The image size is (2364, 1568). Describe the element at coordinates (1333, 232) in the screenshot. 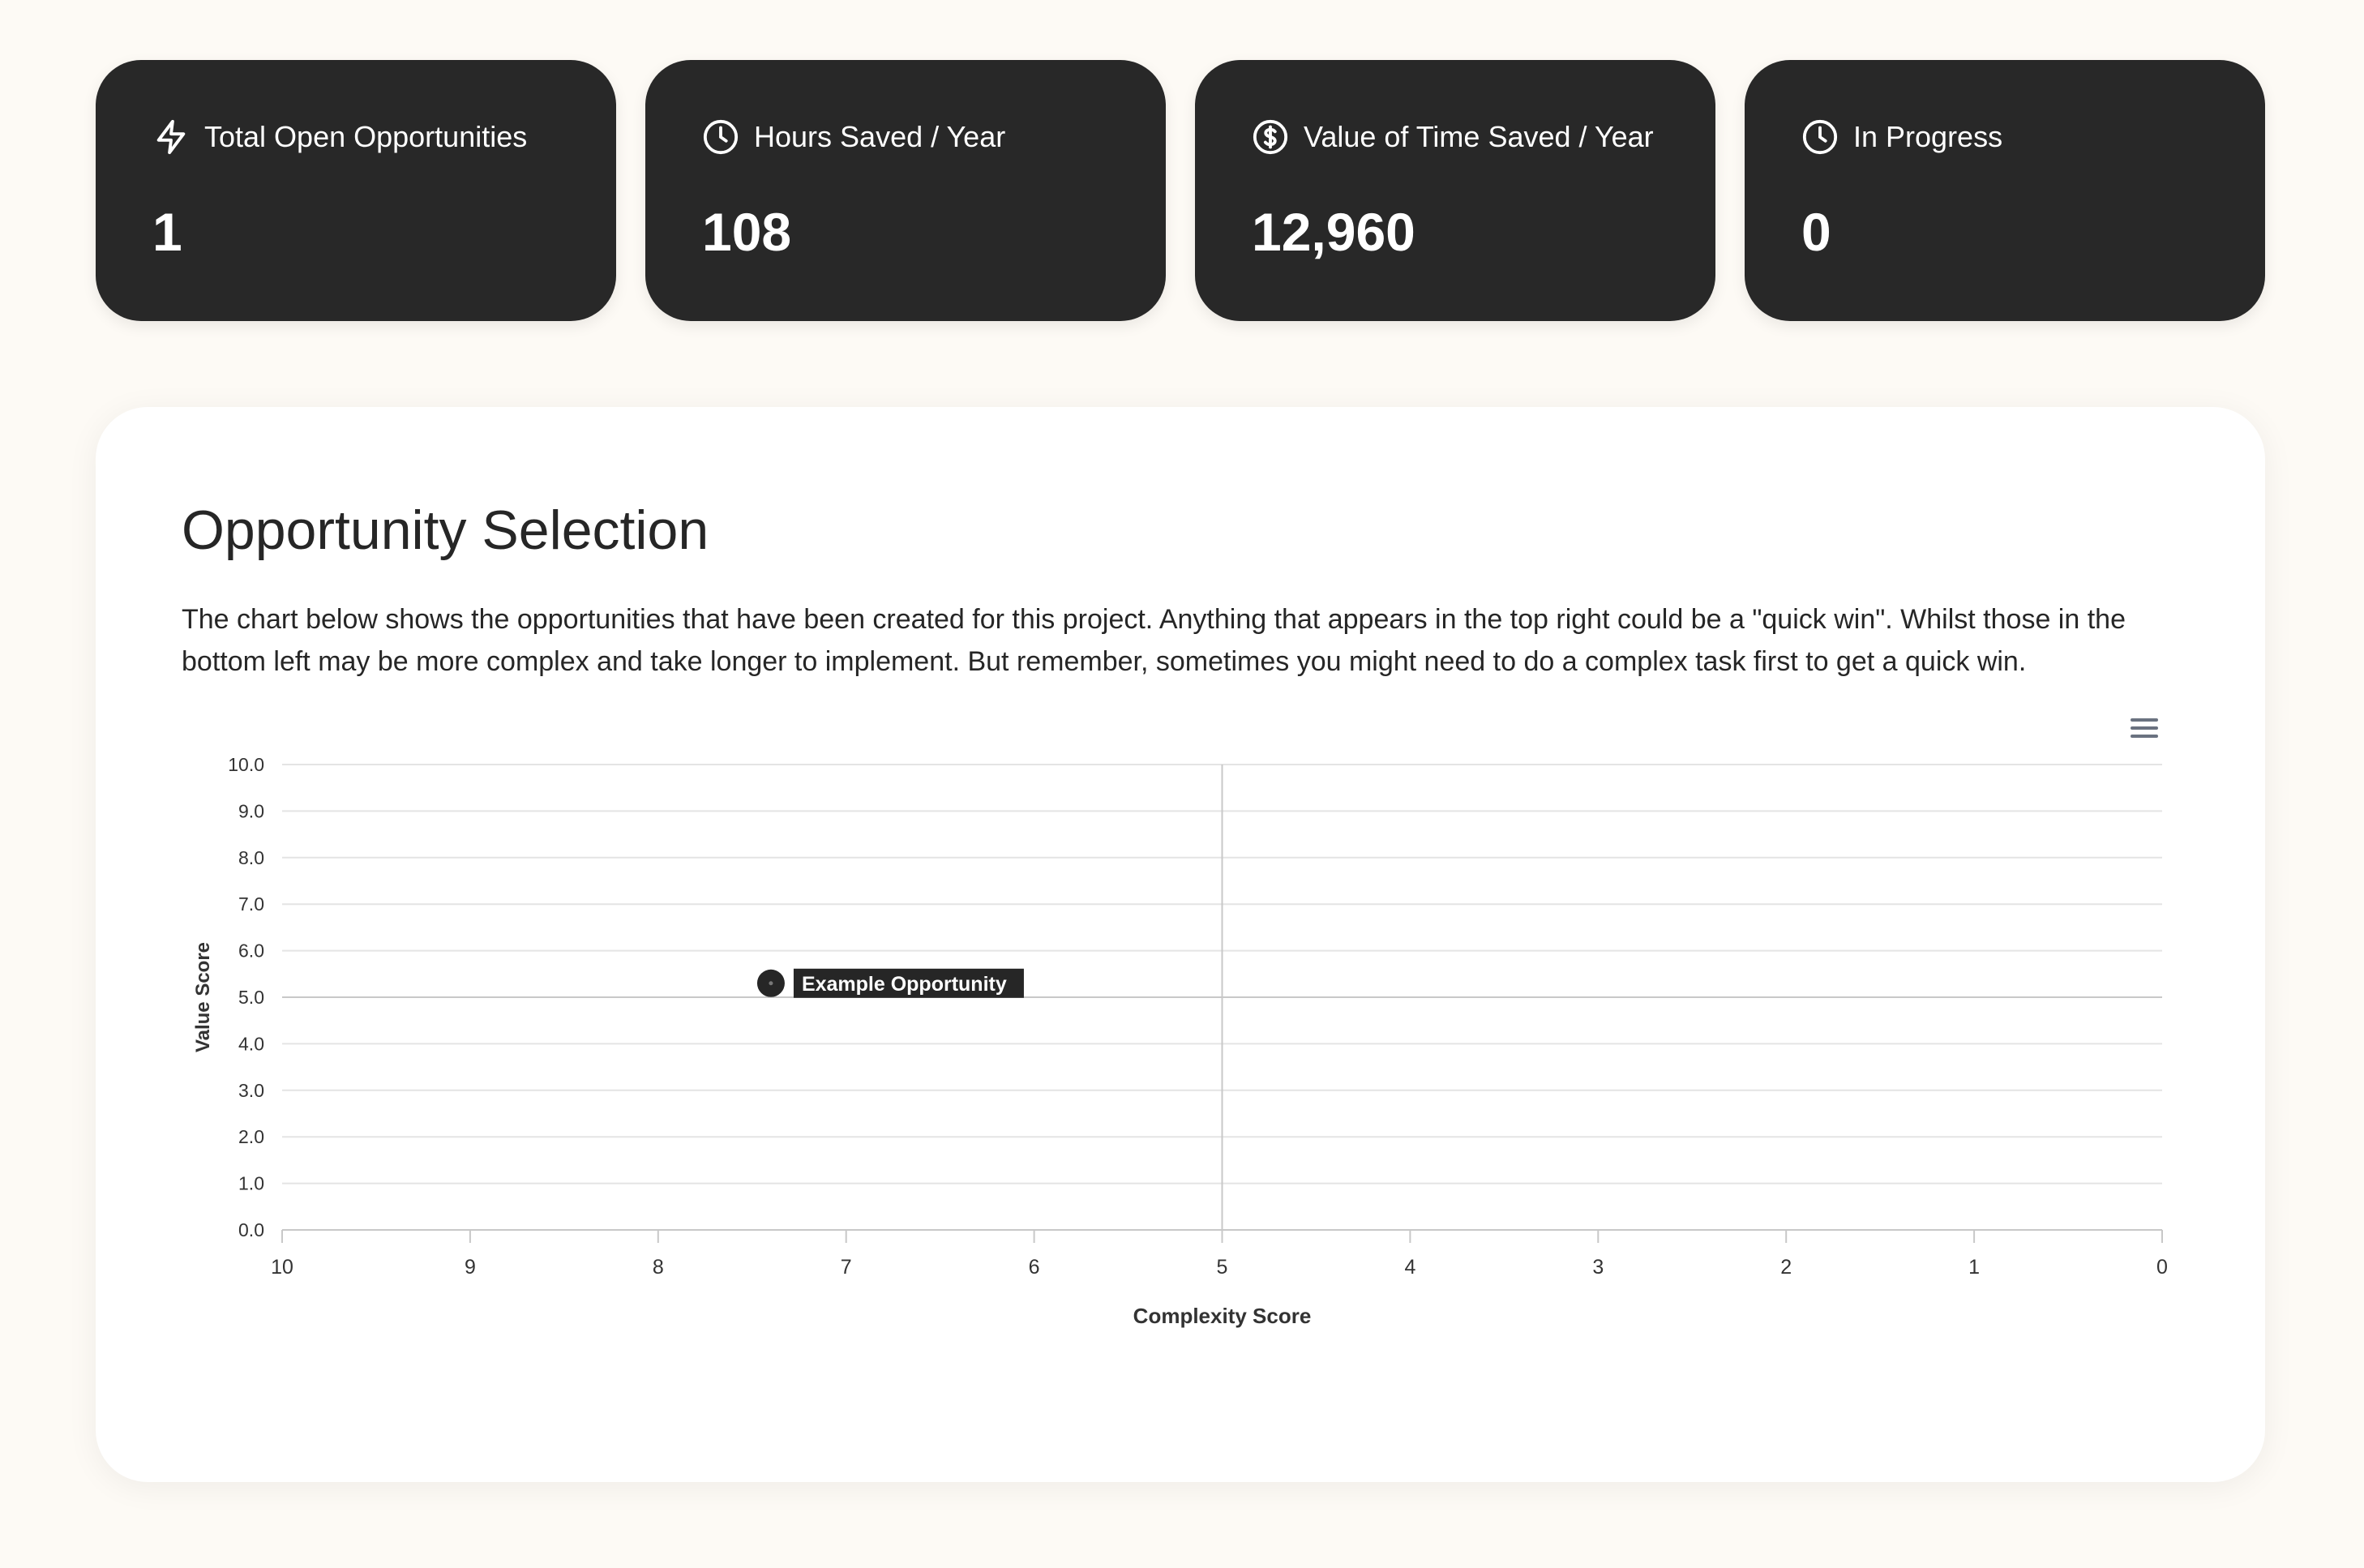

I see `stat-value: 12,960` at that location.